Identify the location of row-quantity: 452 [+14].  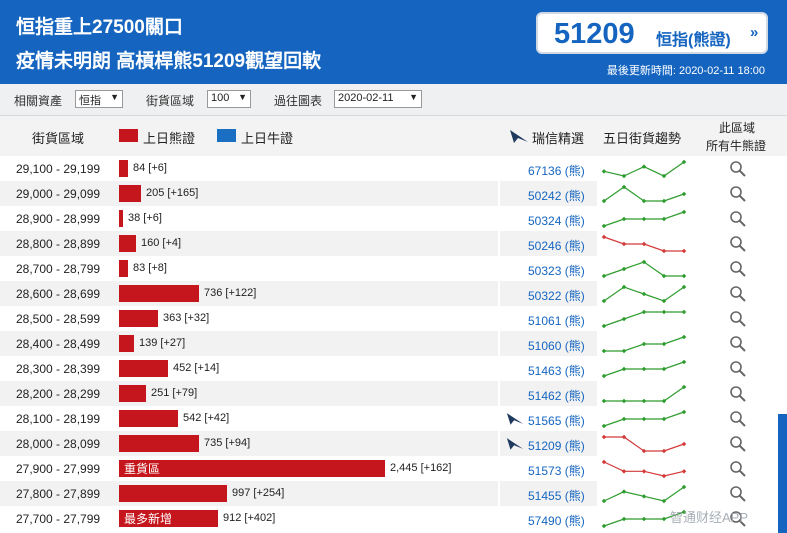
(196, 368).